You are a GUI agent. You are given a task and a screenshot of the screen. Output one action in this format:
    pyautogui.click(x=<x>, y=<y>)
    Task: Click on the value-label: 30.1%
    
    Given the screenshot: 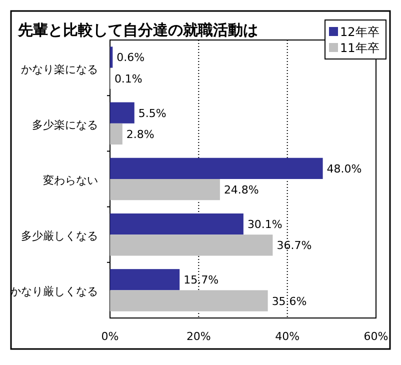 What is the action you would take?
    pyautogui.click(x=264, y=225)
    